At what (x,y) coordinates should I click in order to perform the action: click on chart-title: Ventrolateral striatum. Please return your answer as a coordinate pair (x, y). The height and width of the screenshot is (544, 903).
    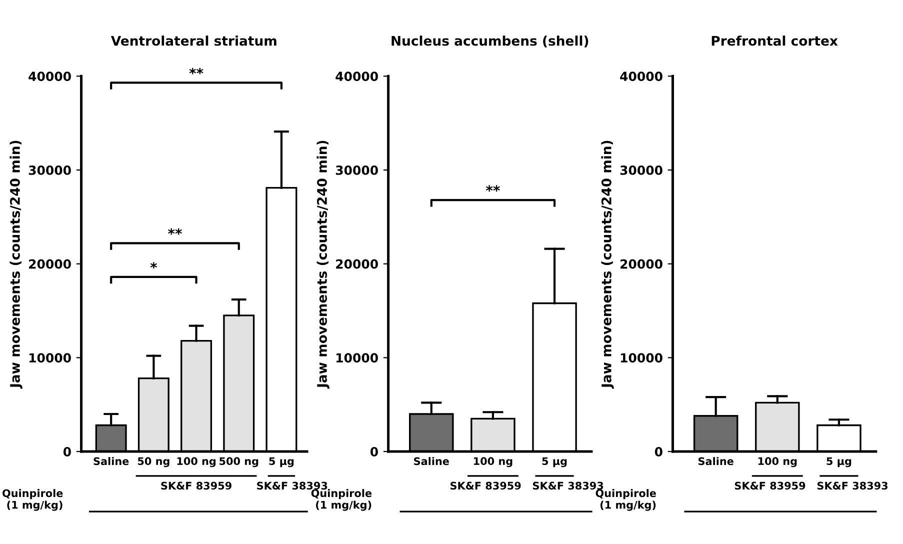
    Looking at the image, I should click on (193, 41).